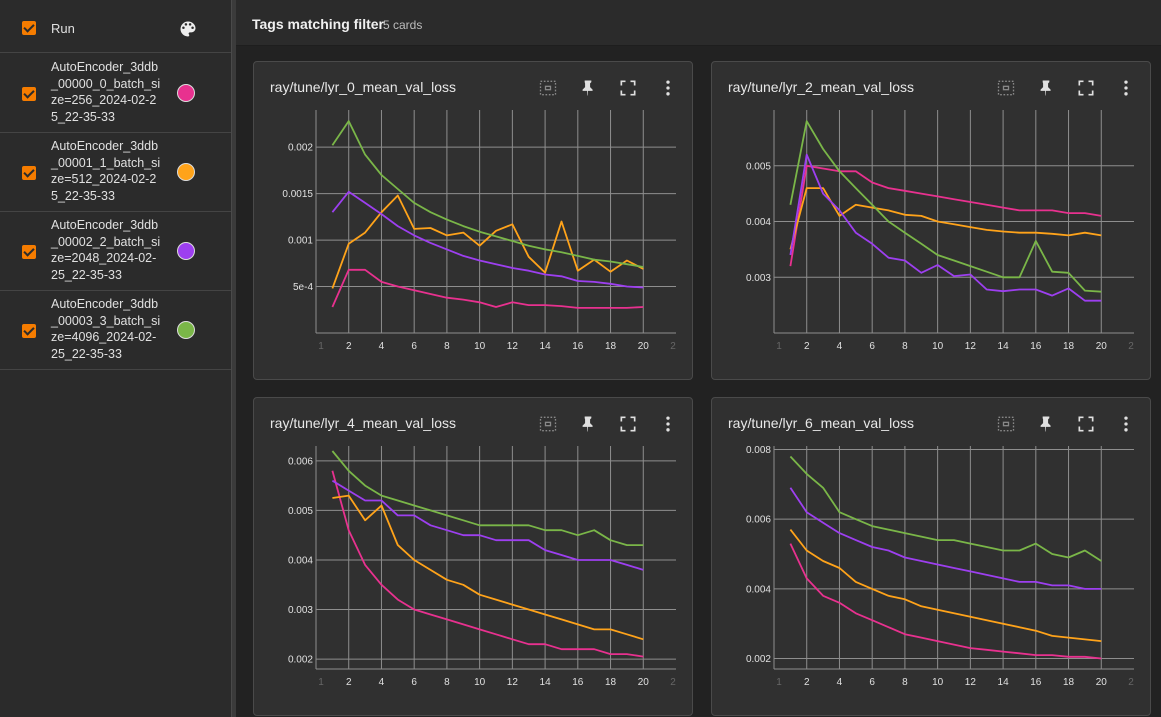 The height and width of the screenshot is (717, 1161). What do you see at coordinates (233, 358) in the screenshot?
I see `sidebar-resize-handle` at bounding box center [233, 358].